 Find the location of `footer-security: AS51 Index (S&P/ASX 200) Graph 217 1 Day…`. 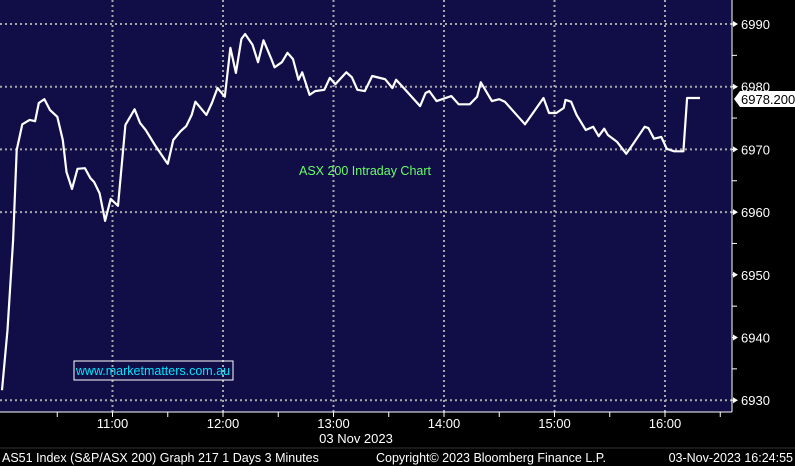

footer-security: AS51 Index (S&P/ASX 200) Graph 217 1 Day… is located at coordinates (160, 458).